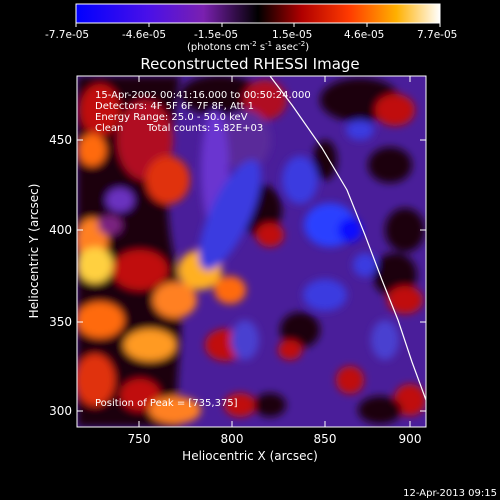  What do you see at coordinates (166, 403) in the screenshot?
I see `info-peak-position: Position of Peak = [735,375]` at bounding box center [166, 403].